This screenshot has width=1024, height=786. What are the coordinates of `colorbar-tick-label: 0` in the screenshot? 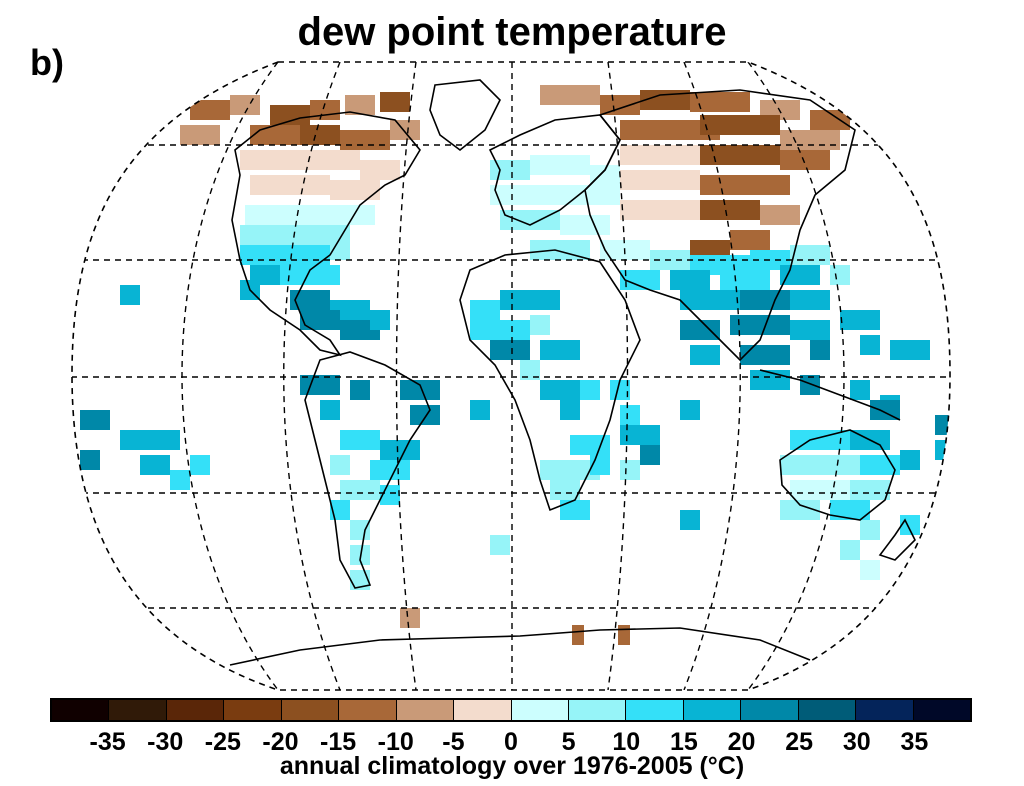 It's located at (511, 742).